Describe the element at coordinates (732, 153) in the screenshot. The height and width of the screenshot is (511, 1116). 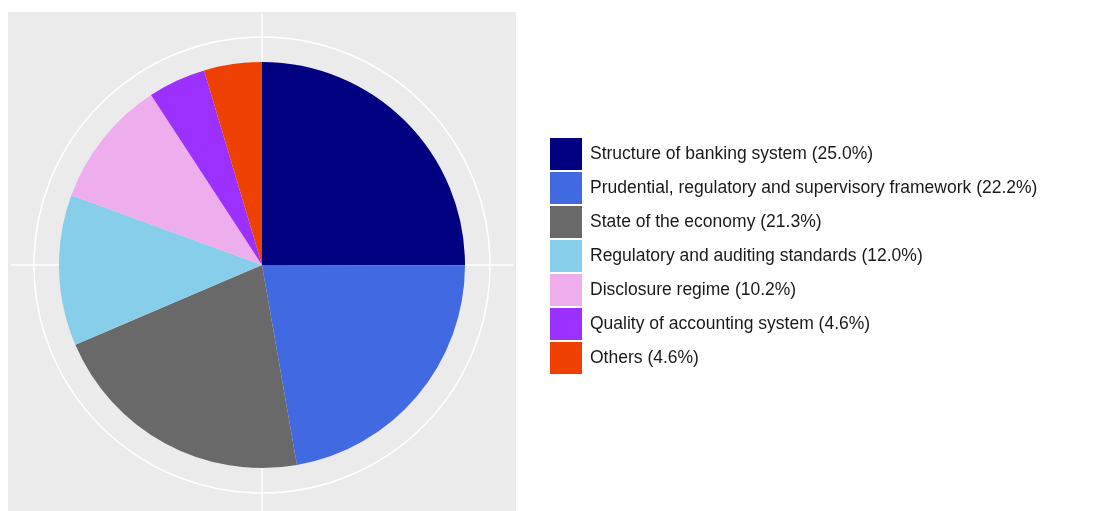
I see `legend-label: Structure of banking system (25.0%)` at that location.